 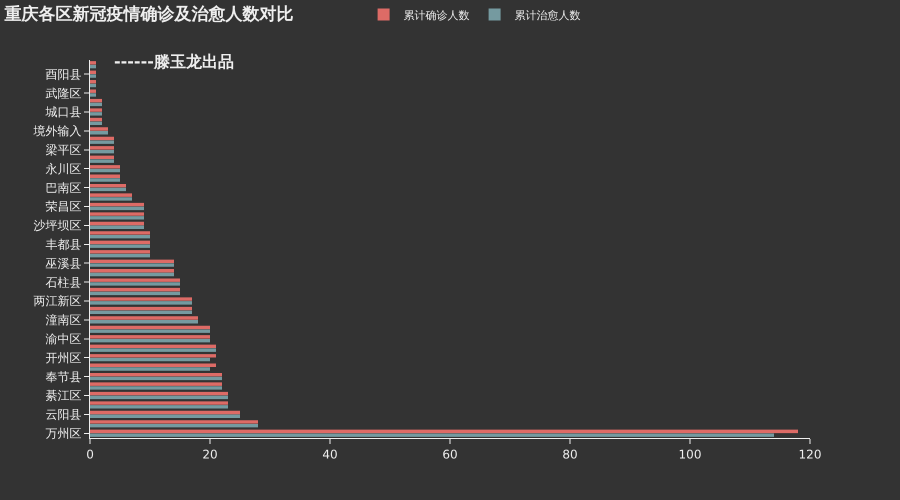 What do you see at coordinates (210, 454) in the screenshot?
I see `x-tick-label: 20` at bounding box center [210, 454].